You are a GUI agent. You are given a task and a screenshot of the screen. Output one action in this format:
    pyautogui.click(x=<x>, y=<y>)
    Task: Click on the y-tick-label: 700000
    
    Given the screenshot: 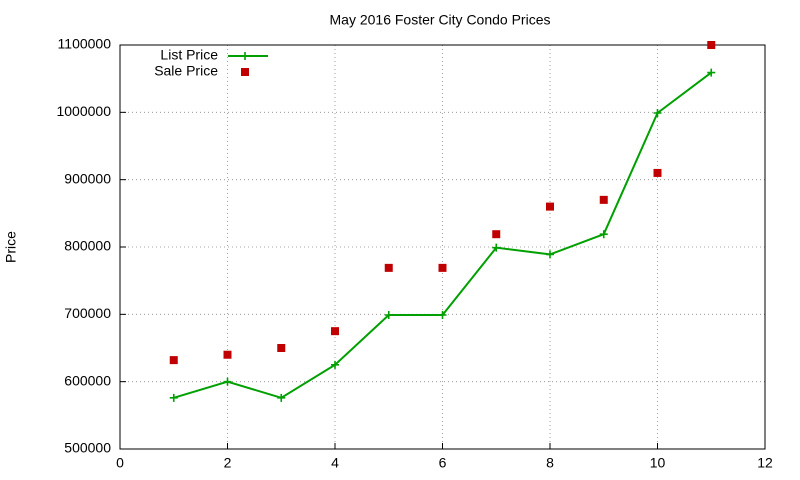 What is the action you would take?
    pyautogui.click(x=87, y=313)
    